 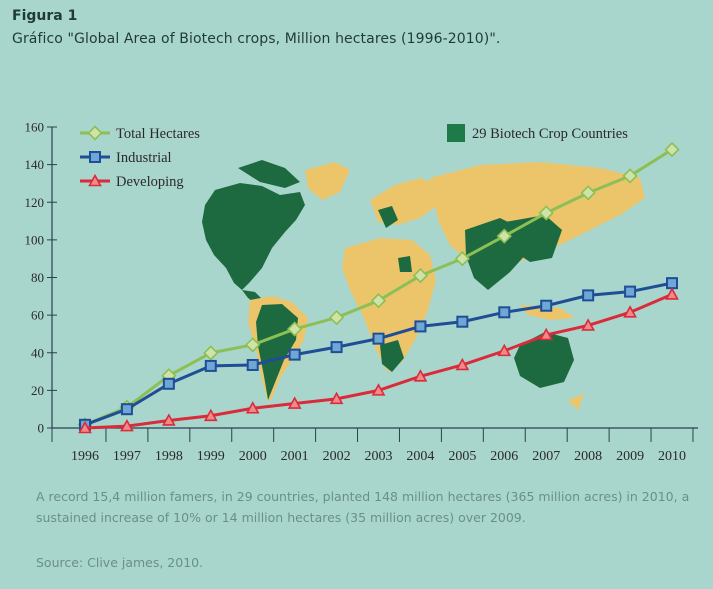 I want to click on legend-item: Industrial, so click(x=126, y=158).